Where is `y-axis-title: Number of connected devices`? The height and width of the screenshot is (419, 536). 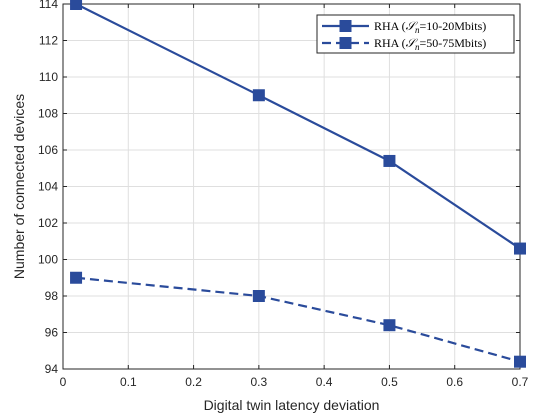
y-axis-title: Number of connected devices is located at coordinates (19, 186).